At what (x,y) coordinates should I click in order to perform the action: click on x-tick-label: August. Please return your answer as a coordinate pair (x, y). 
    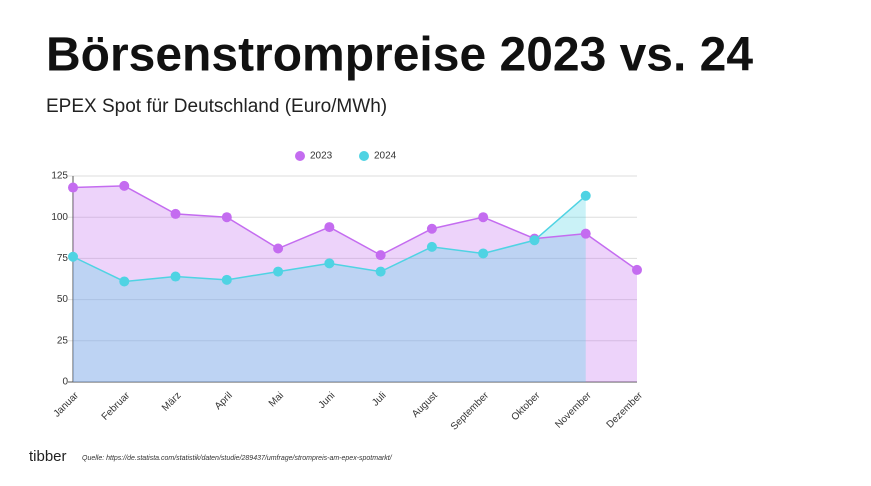
    Looking at the image, I should click on (425, 405).